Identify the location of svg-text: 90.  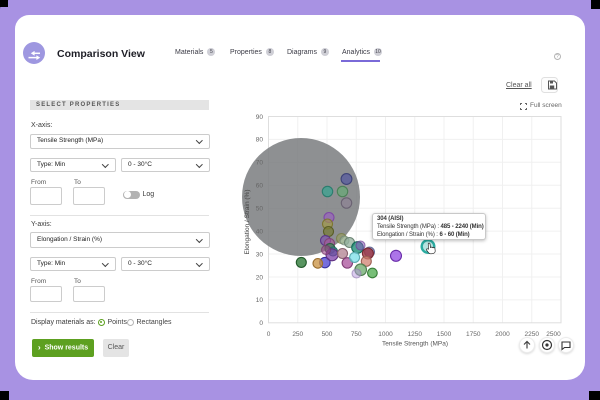
(260, 117).